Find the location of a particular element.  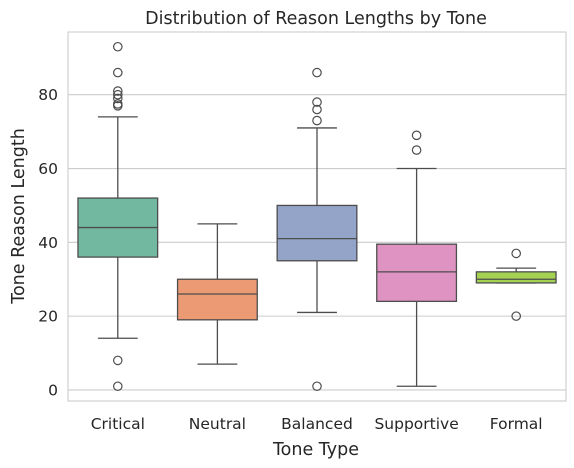

box-formal is located at coordinates (516, 284).